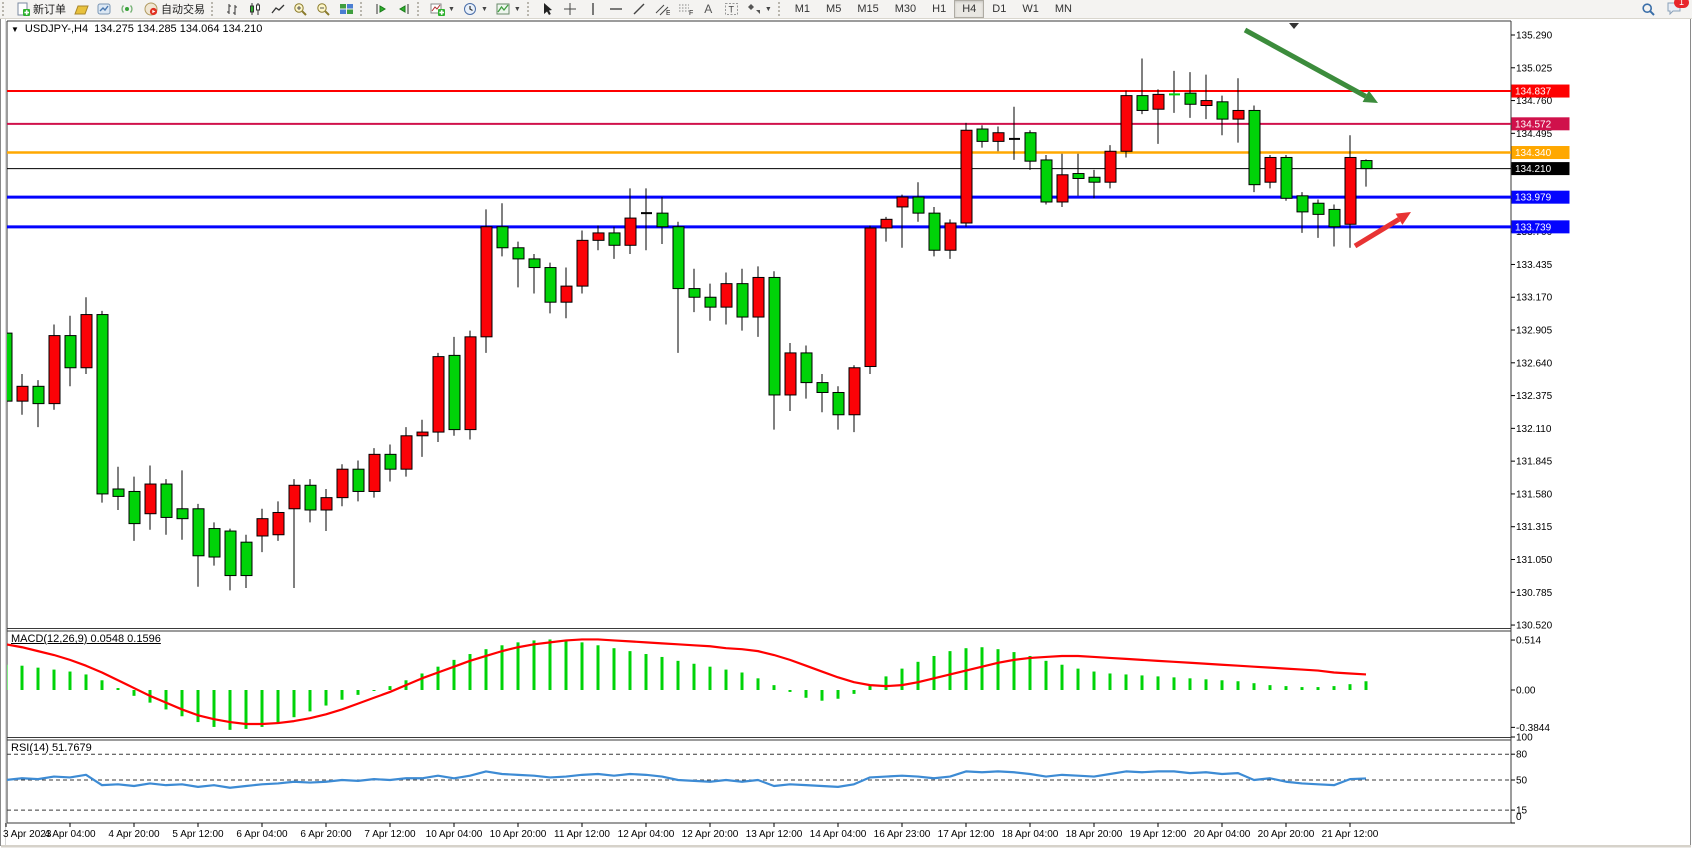  Describe the element at coordinates (547, 9) in the screenshot. I see `cursor-tool-button` at that location.